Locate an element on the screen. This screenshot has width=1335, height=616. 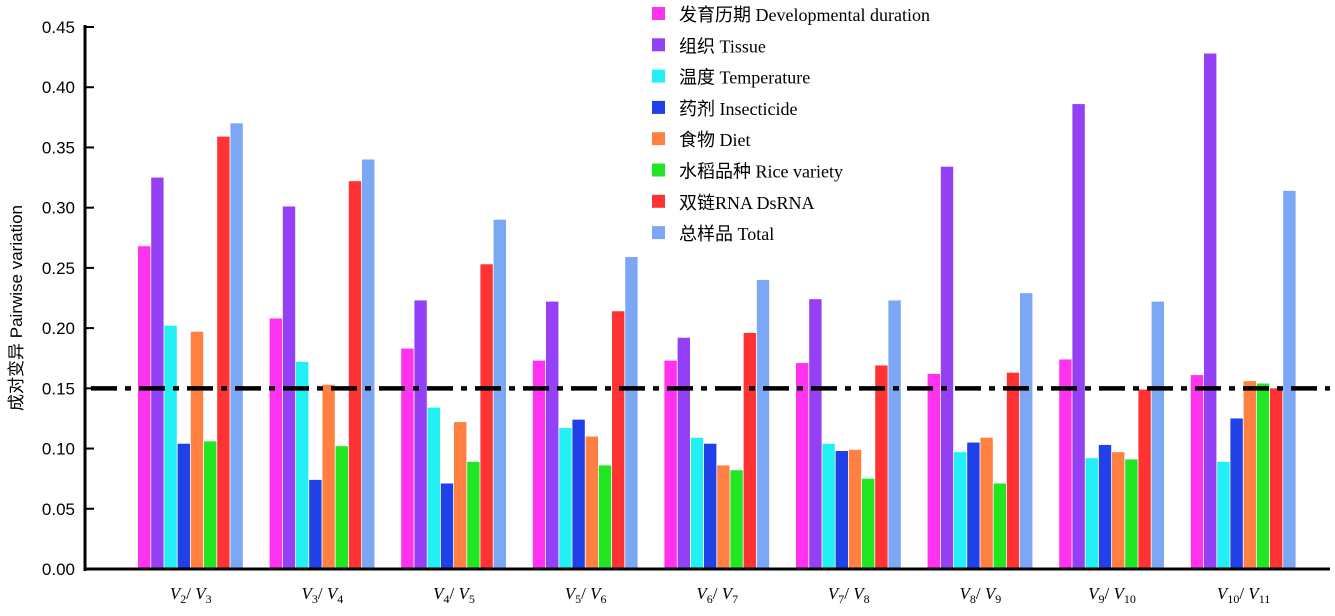
y-tick-label: 0.25 is located at coordinates (58, 268).